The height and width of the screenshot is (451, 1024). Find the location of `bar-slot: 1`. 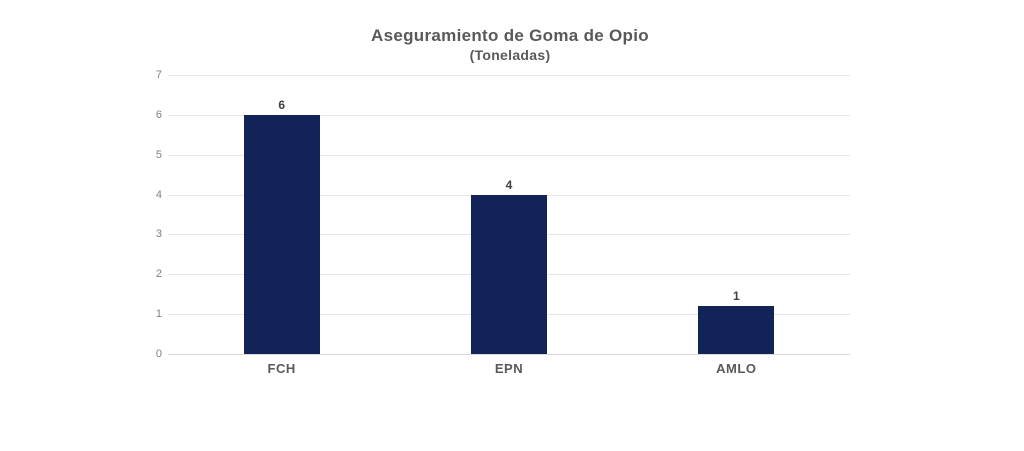

bar-slot: 1 is located at coordinates (736, 214).